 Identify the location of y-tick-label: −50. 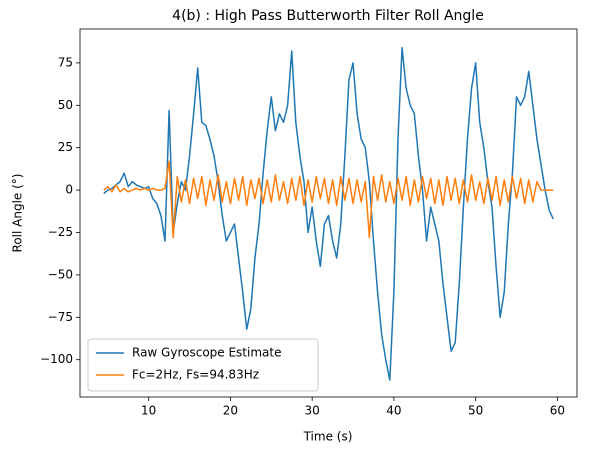
(60, 274).